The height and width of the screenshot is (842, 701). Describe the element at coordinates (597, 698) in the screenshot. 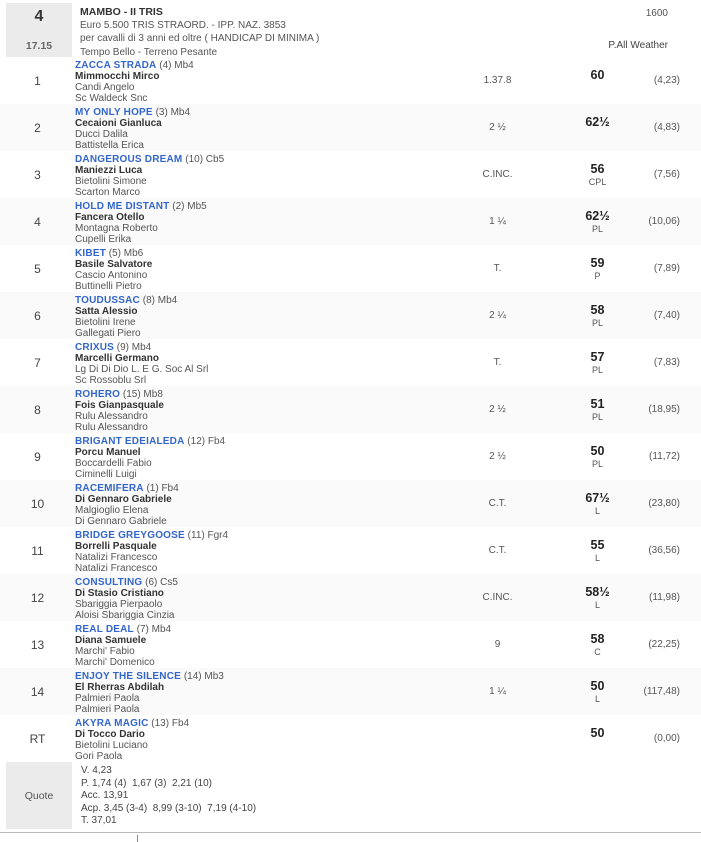

I see `weight-note: L` at that location.